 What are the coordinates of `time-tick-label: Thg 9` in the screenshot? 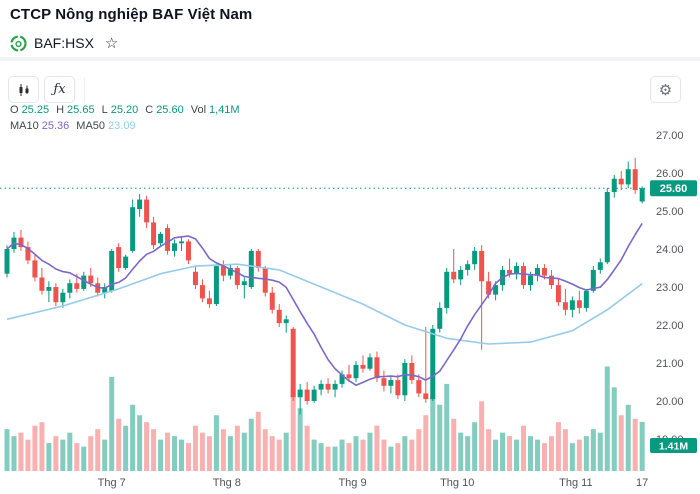 It's located at (352, 483).